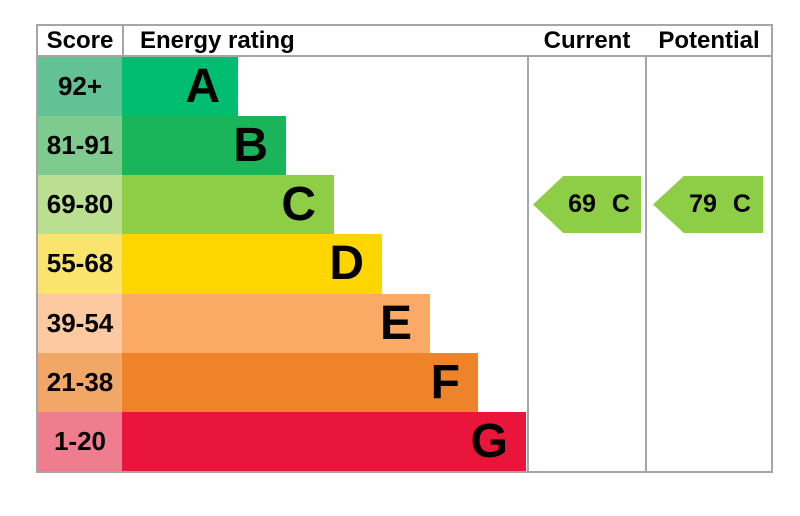  I want to click on band-row-c: 69-80 C, so click(404, 205).